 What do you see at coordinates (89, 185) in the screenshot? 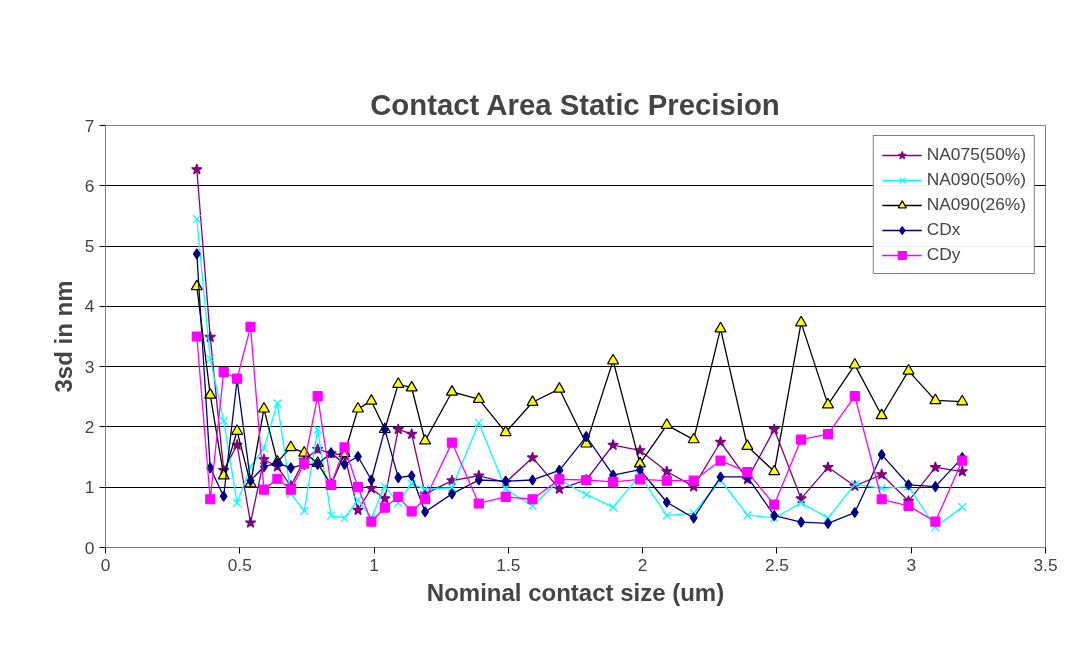
I see `y-tick-label: 6` at bounding box center [89, 185].